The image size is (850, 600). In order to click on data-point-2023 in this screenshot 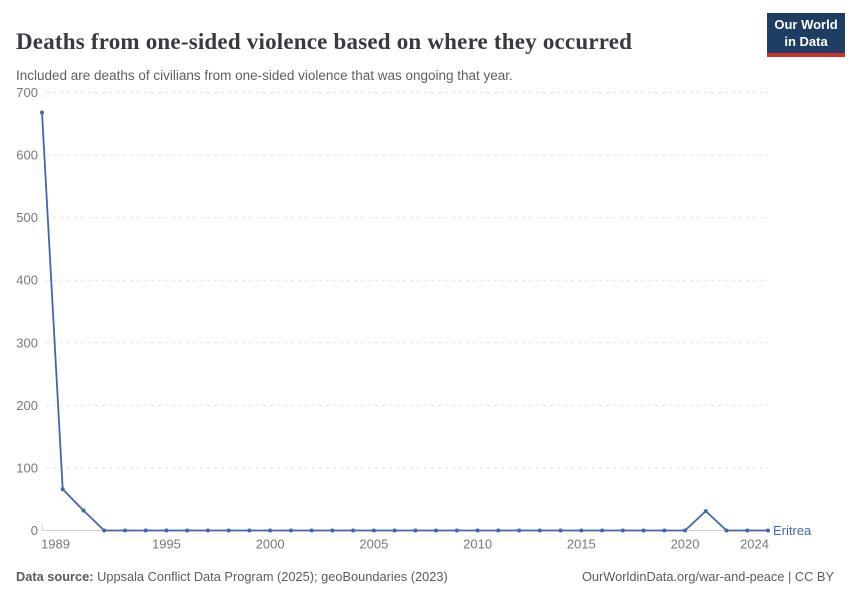, I will do `click(747, 530)`.